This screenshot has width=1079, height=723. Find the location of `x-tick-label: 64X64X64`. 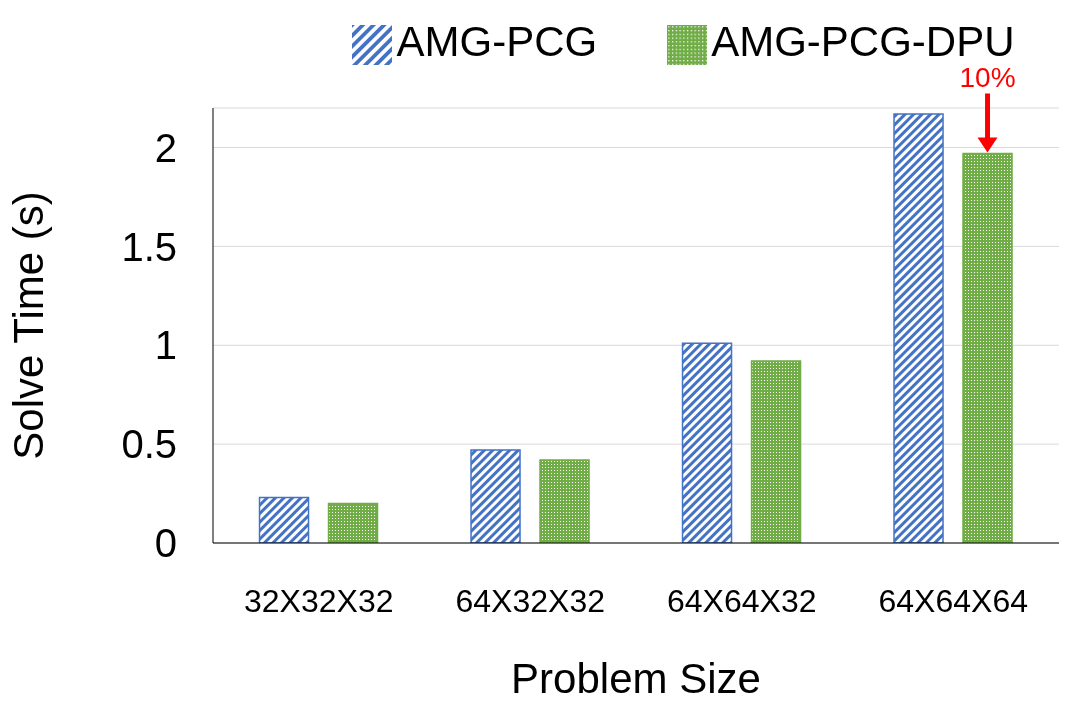

x-tick-label: 64X64X64 is located at coordinates (953, 600).